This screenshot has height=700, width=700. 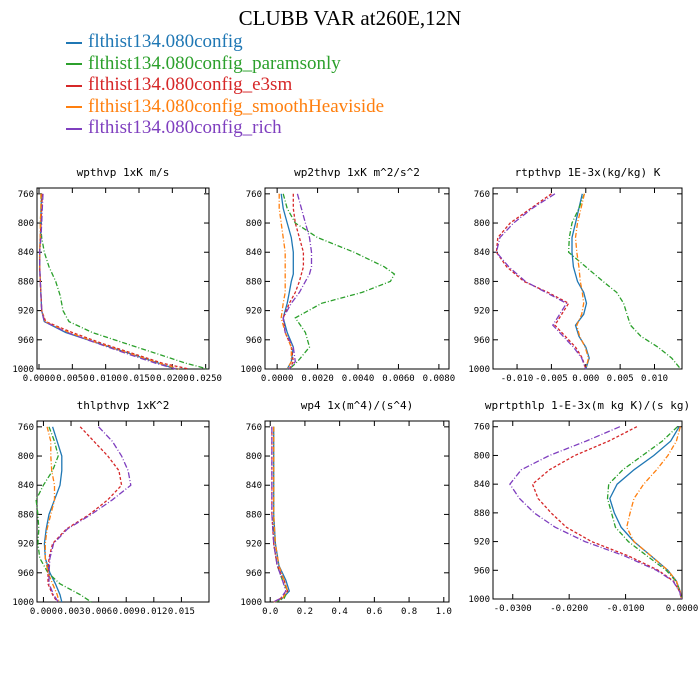 What do you see at coordinates (513, 609) in the screenshot?
I see `x-tick-label: -0.0300` at bounding box center [513, 609].